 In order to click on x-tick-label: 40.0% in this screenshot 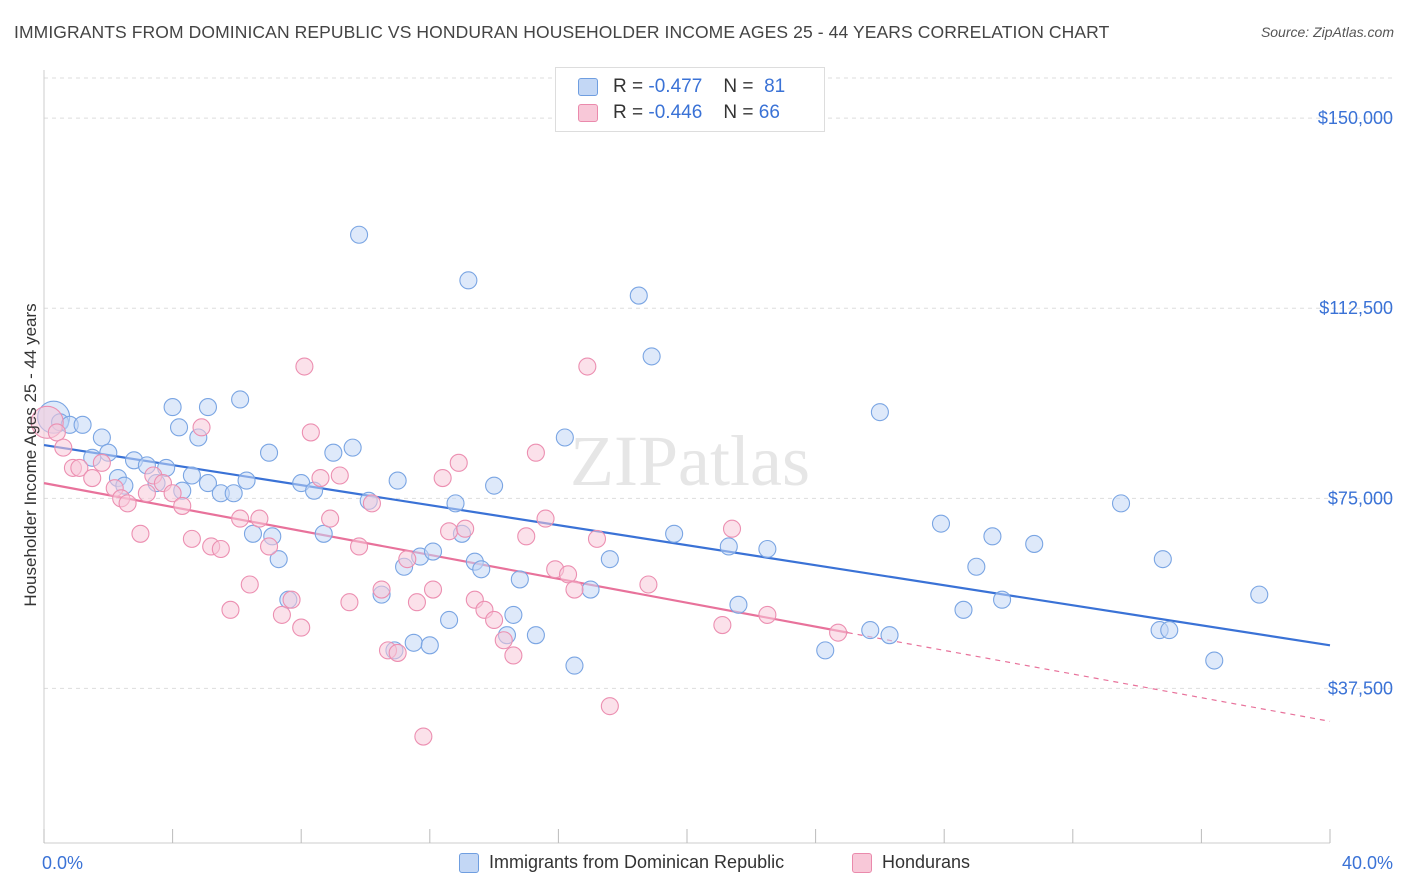, I will do `click(1367, 863)`.